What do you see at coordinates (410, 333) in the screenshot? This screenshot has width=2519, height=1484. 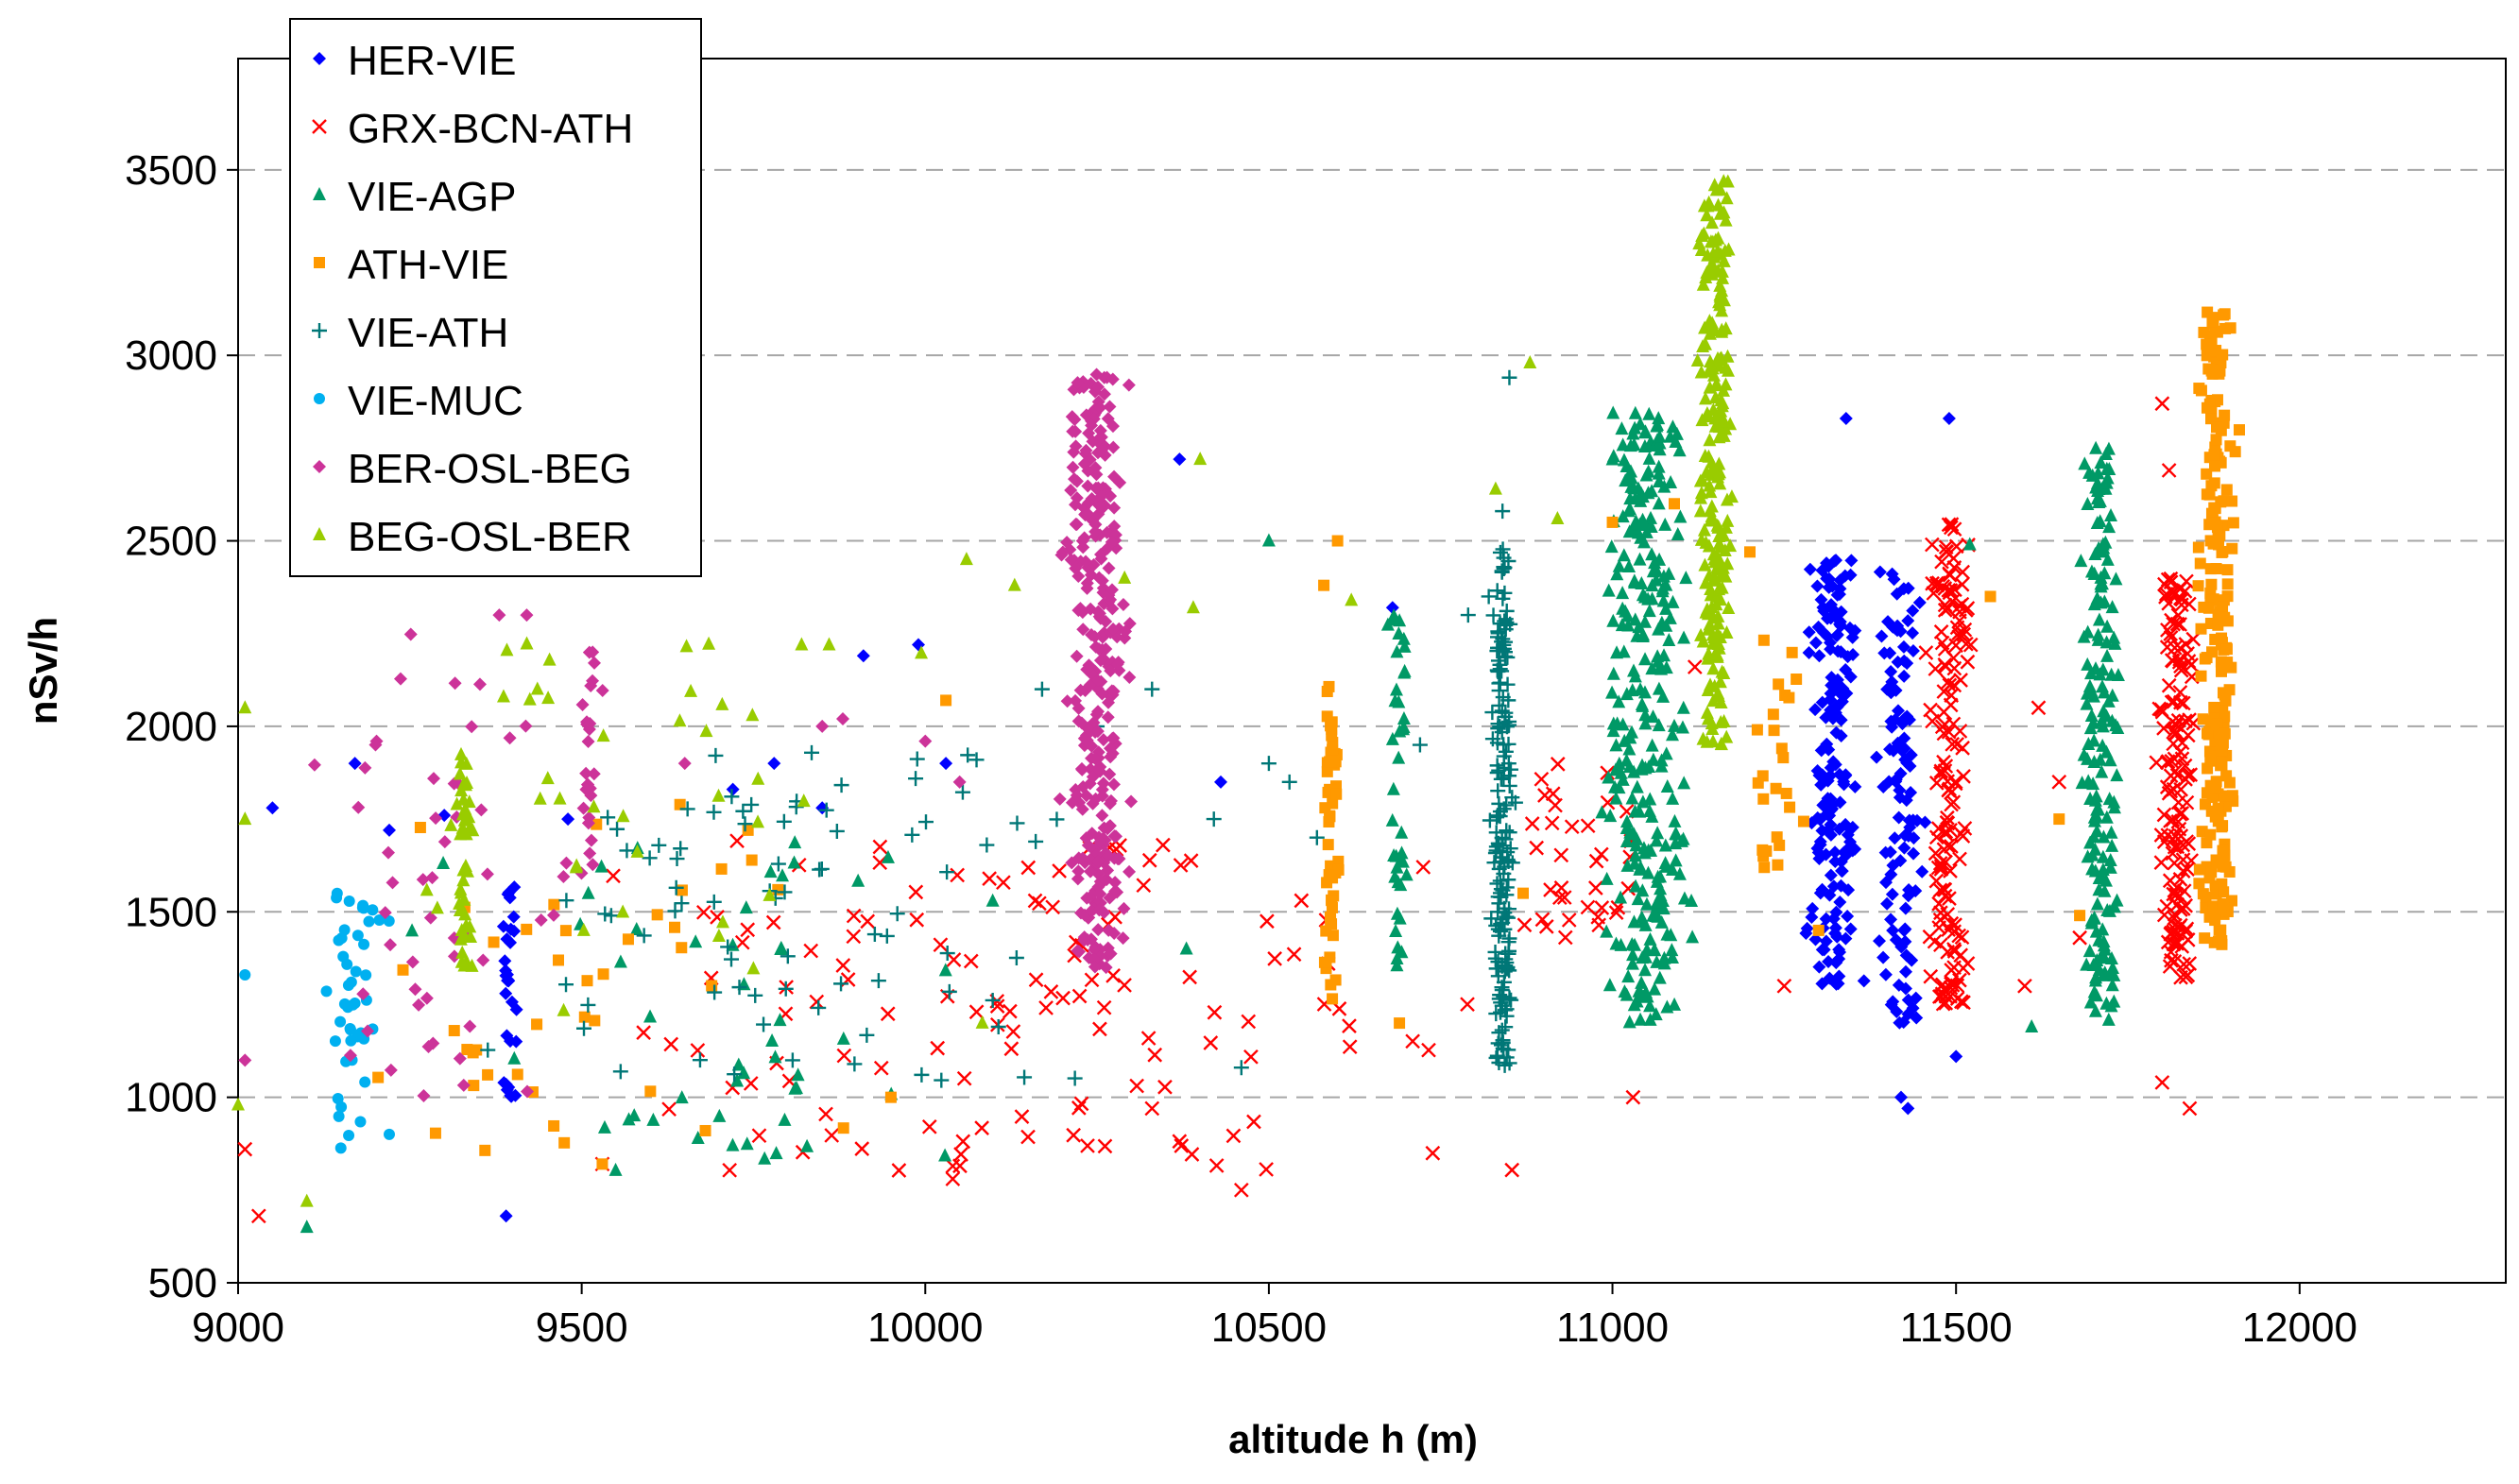 I see `legend-item: VIE-ATH` at bounding box center [410, 333].